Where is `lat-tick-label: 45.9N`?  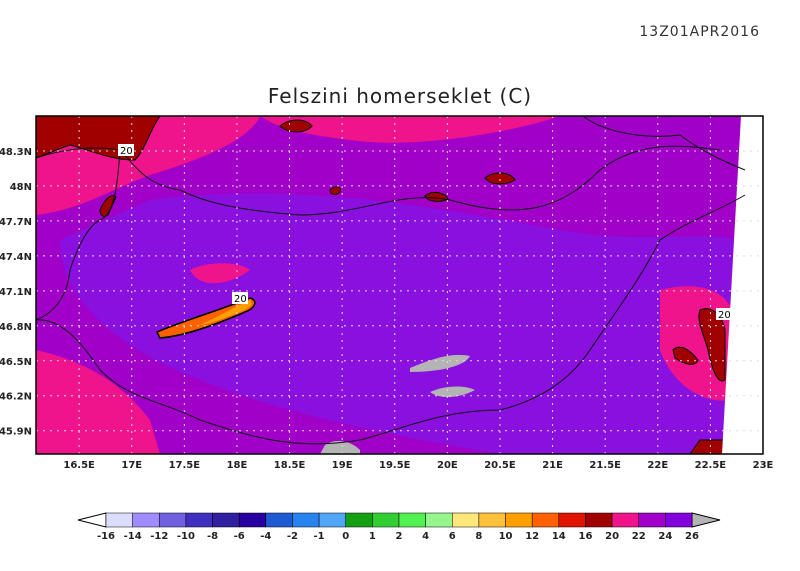
lat-tick-label: 45.9N is located at coordinates (16, 432).